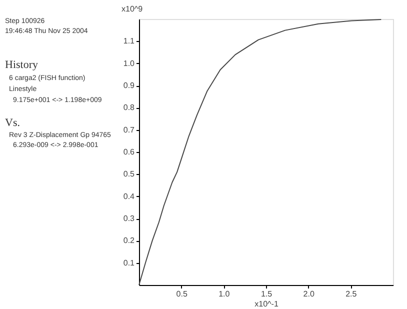  I want to click on y-axis-title: x10^9, so click(133, 9).